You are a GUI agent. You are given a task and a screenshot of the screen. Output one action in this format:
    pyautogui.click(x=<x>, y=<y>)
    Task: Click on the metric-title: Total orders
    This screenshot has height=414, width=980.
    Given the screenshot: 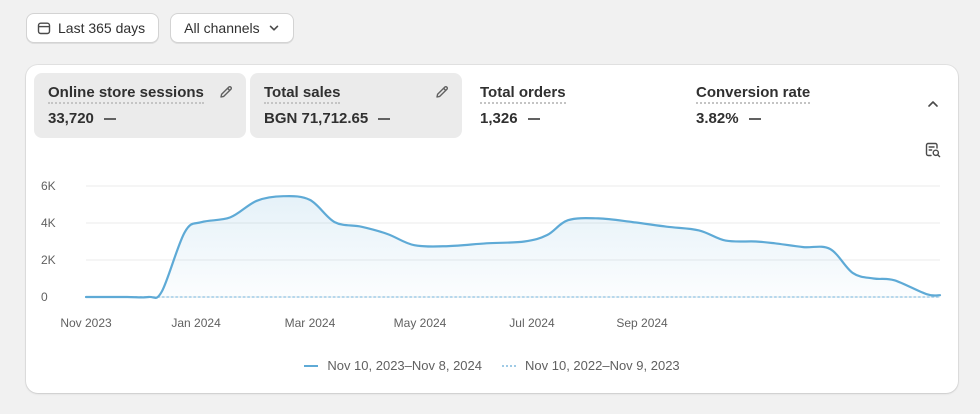 What is the action you would take?
    pyautogui.click(x=523, y=94)
    